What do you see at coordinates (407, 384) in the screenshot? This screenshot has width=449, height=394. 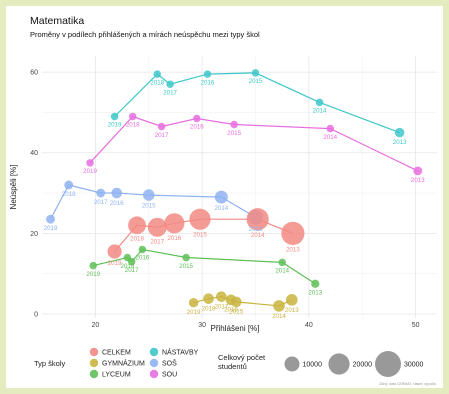 I see `source-credit: Zdroj: data CERMAT, vlastní výpočty` at bounding box center [407, 384].